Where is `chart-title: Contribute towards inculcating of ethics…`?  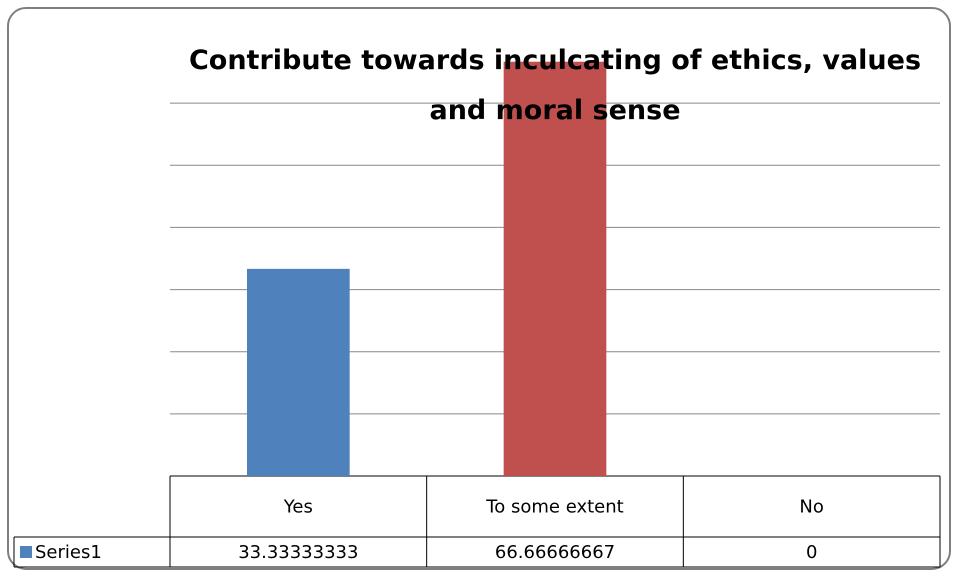 chart-title: Contribute towards inculcating of ethics… is located at coordinates (555, 85).